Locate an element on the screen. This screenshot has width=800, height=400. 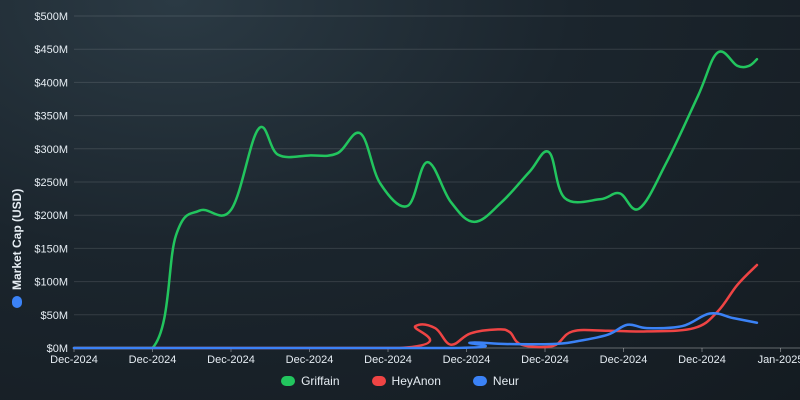
y-axis-title-swatch is located at coordinates (17, 302).